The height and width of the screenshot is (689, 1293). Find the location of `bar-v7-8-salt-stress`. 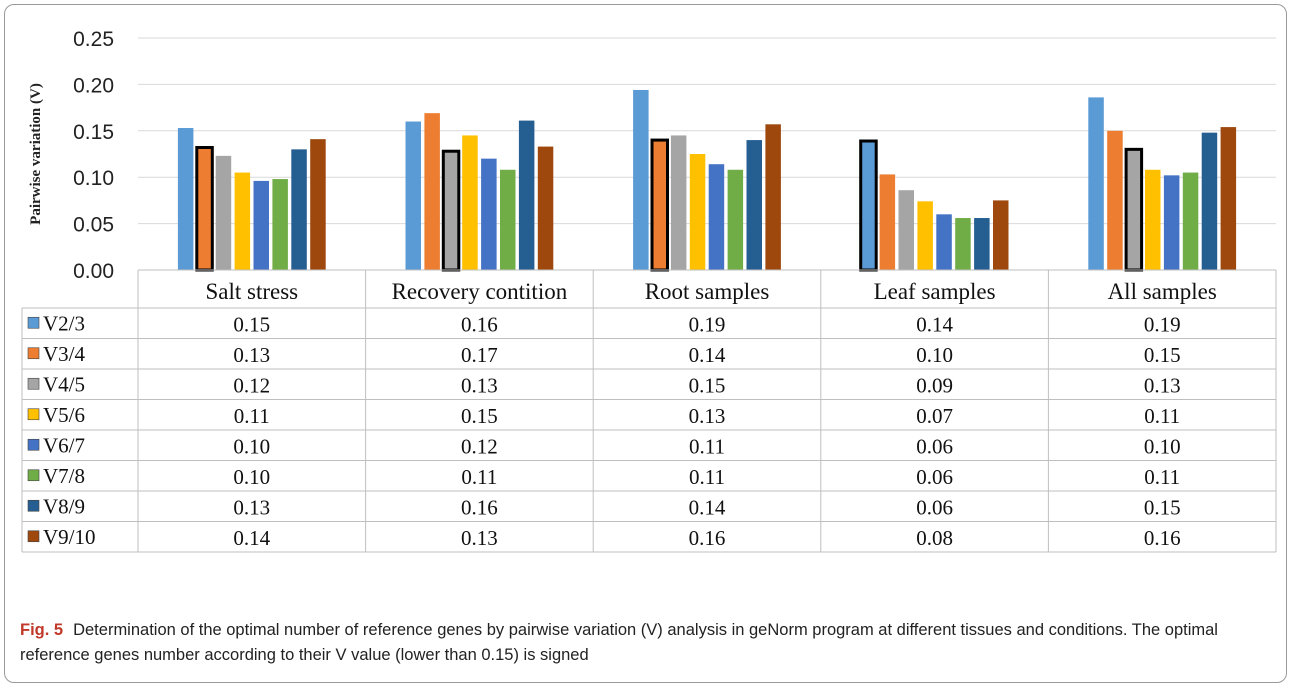

bar-v7-8-salt-stress is located at coordinates (280, 224).